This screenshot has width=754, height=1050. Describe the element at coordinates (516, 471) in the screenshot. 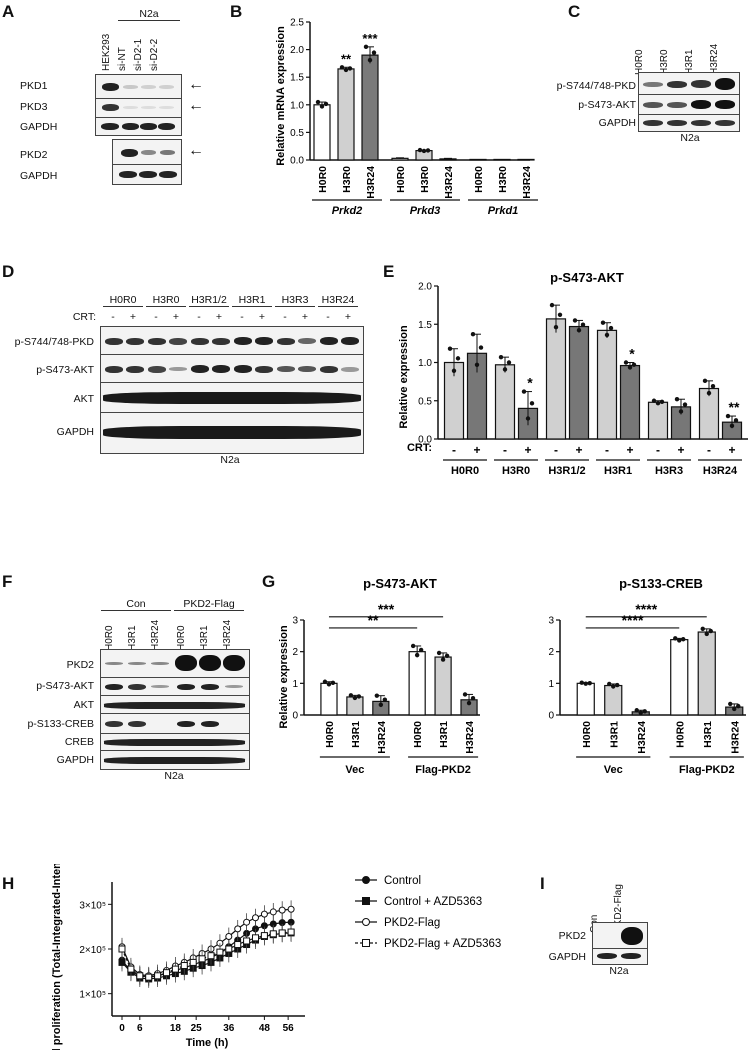

I see `group-label: H3R0` at that location.